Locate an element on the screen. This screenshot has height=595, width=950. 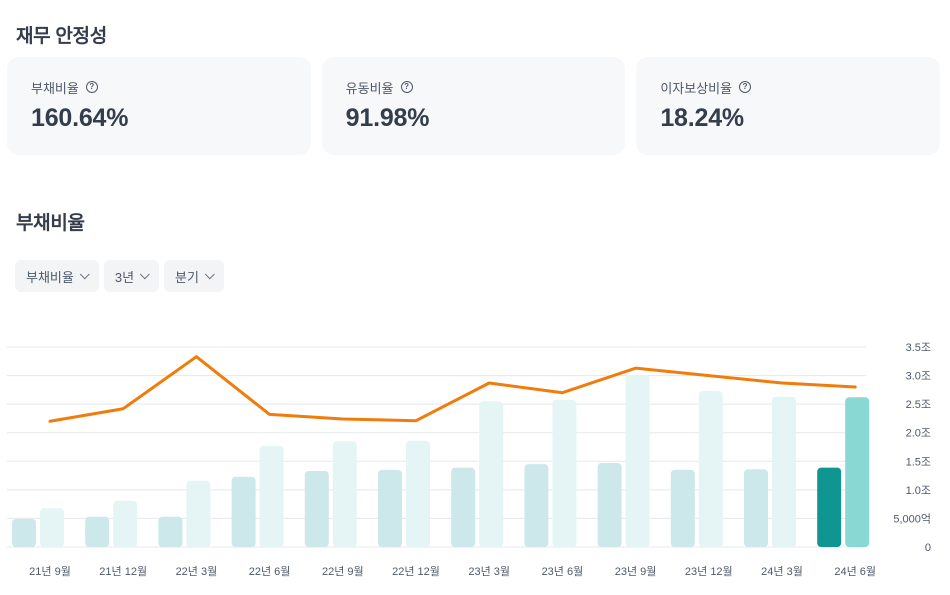
y-tick-label: 1.5조 is located at coordinates (918, 462).